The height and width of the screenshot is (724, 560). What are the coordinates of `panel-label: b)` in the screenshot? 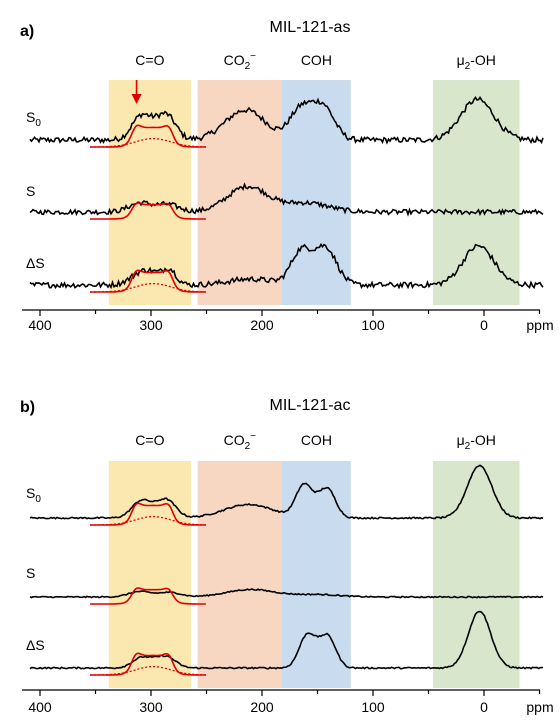 It's located at (27, 407).